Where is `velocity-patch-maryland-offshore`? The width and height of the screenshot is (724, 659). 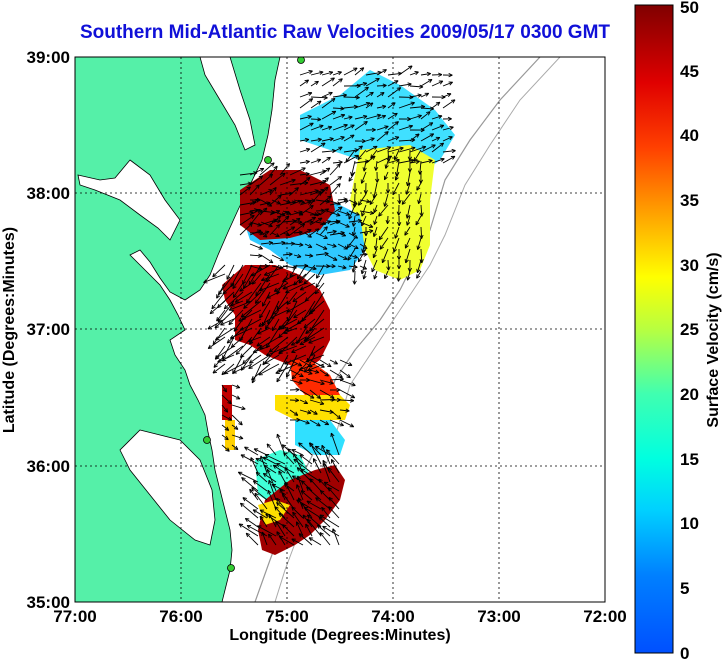
velocity-patch-maryland-offshore is located at coordinates (392, 212).